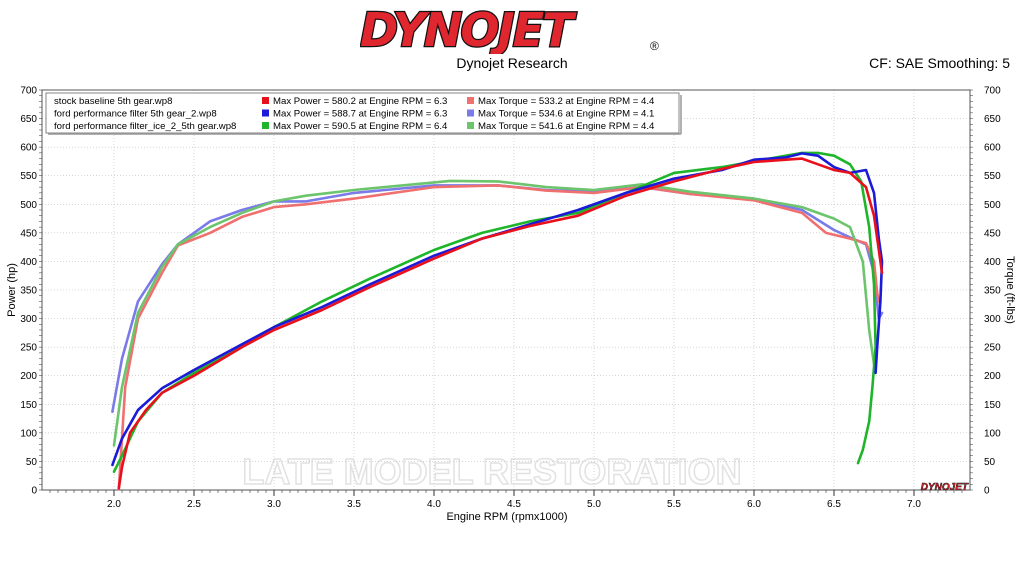 The height and width of the screenshot is (576, 1024). Describe the element at coordinates (506, 517) in the screenshot. I see `x-axis-label: Engine RPM (rpmx1000)` at that location.